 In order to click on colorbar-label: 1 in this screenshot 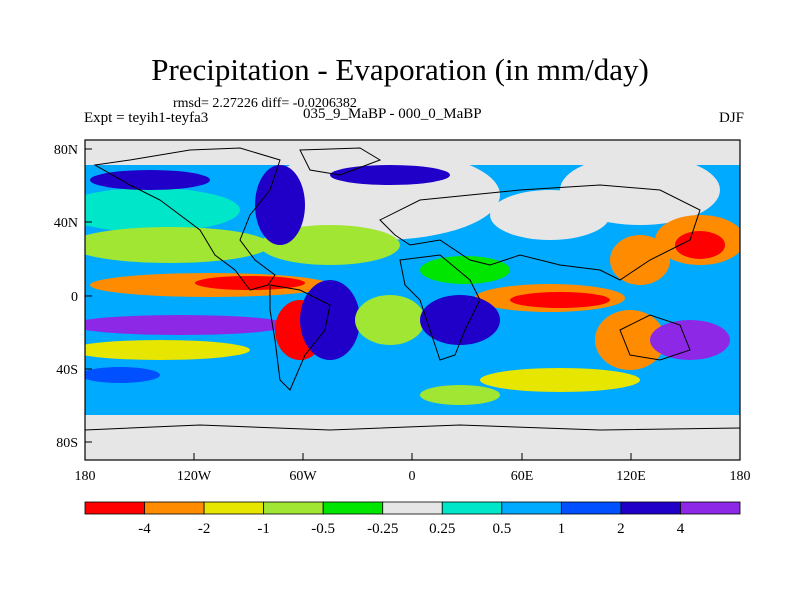, I will do `click(562, 529)`.